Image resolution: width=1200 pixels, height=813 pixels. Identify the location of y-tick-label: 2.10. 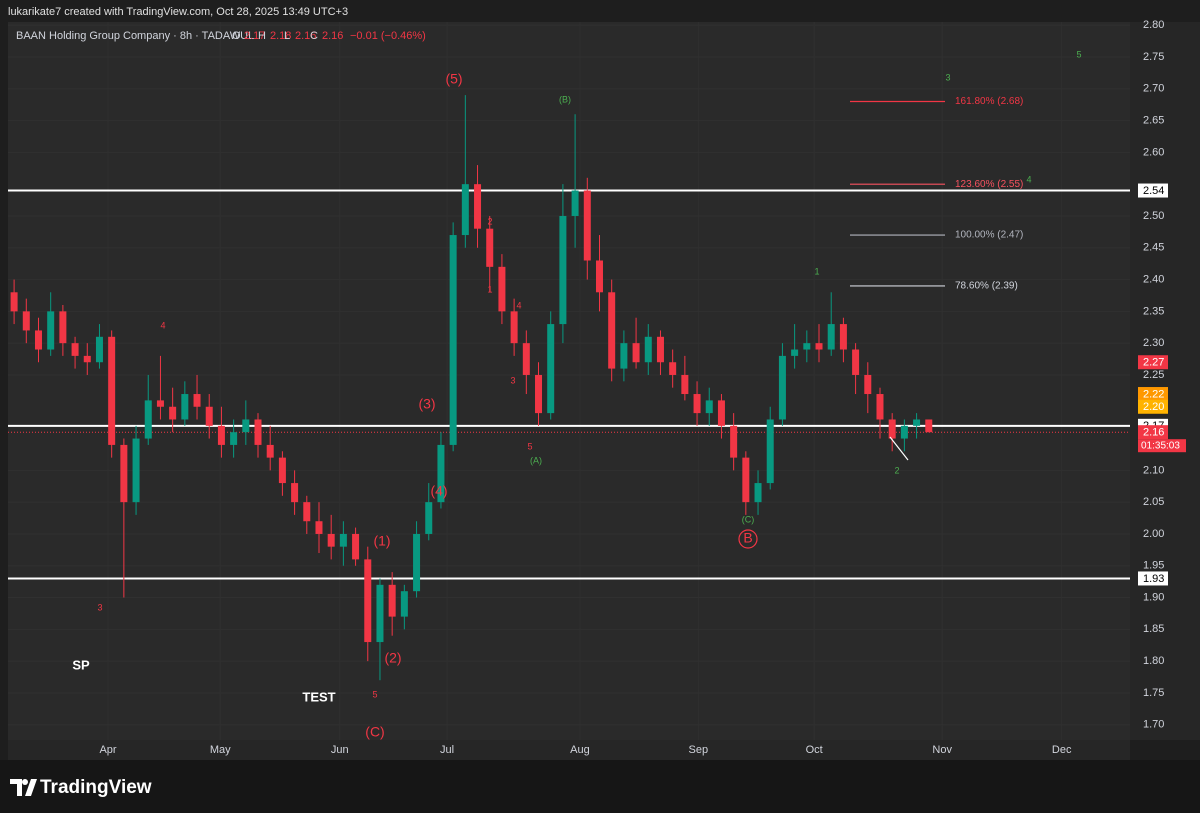
(1153, 470).